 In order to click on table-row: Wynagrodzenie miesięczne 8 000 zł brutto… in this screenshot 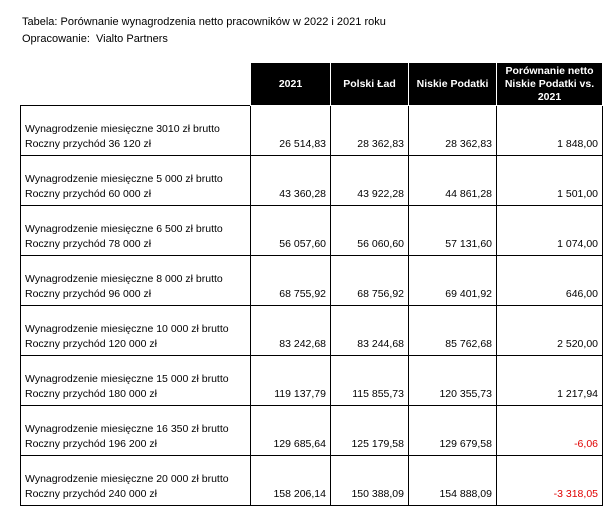, I will do `click(311, 280)`.